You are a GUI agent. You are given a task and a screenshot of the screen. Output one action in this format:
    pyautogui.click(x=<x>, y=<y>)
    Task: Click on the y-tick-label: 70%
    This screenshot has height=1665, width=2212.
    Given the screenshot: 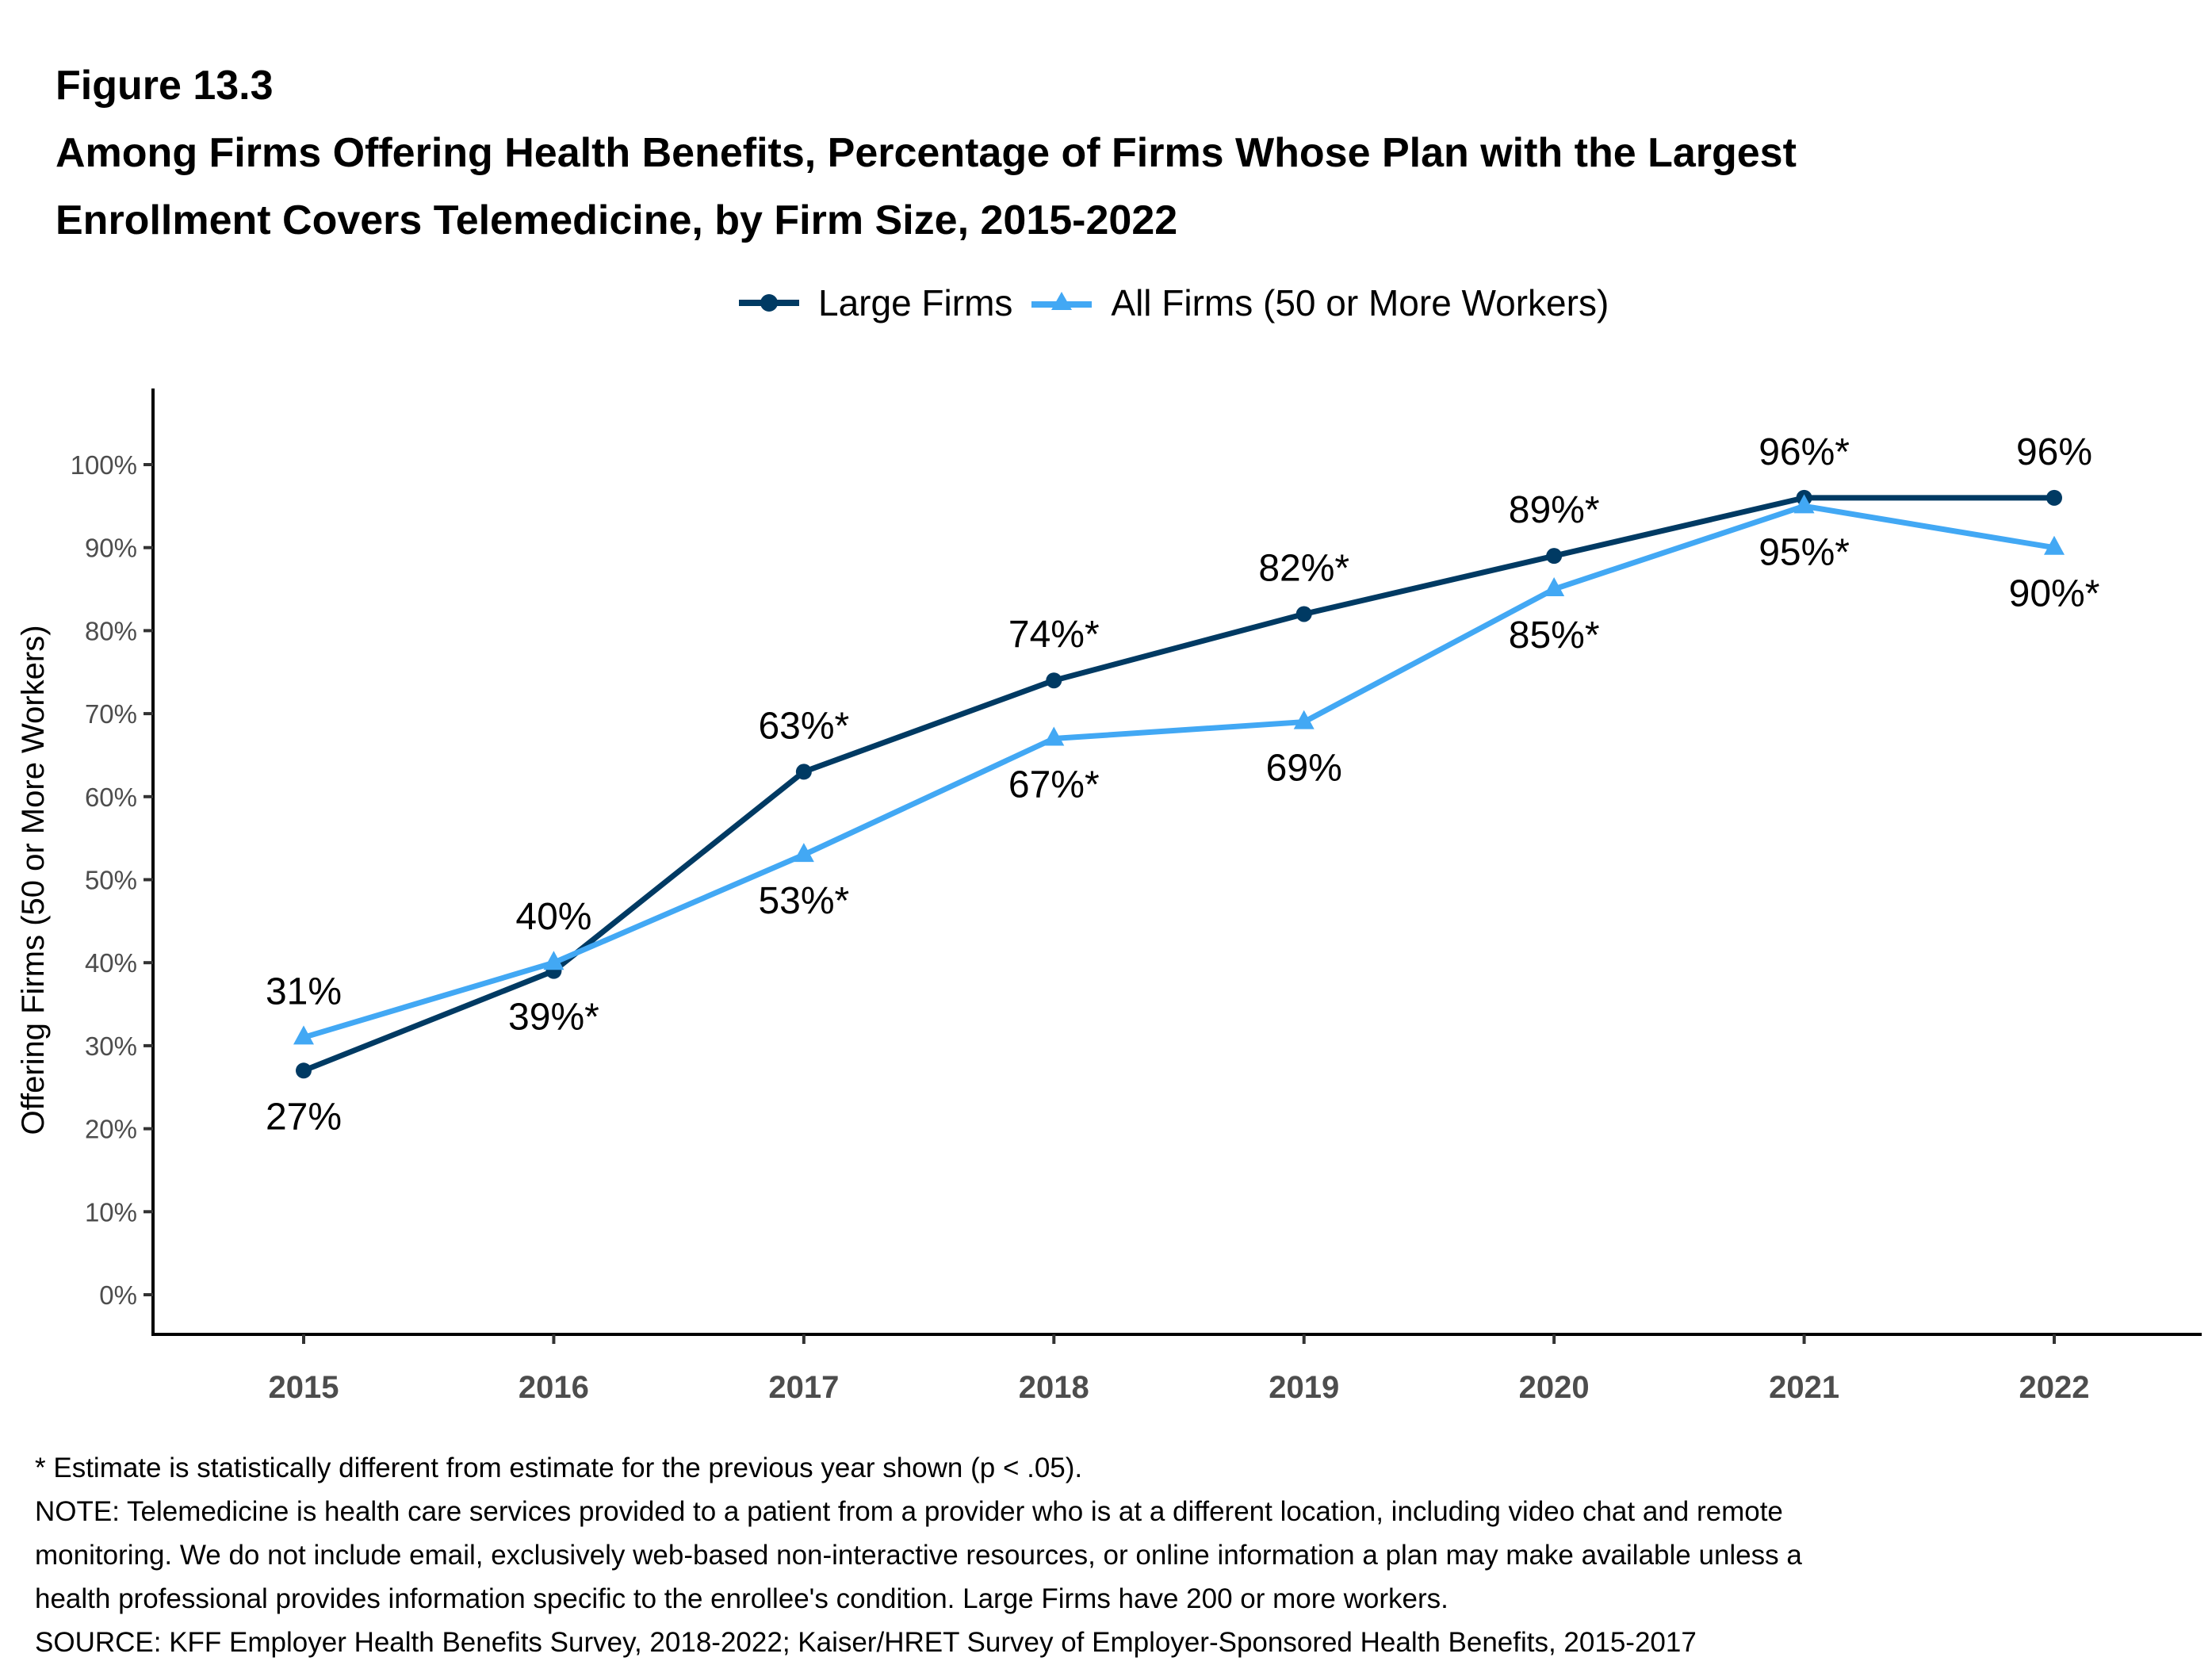 What is the action you would take?
    pyautogui.click(x=111, y=714)
    